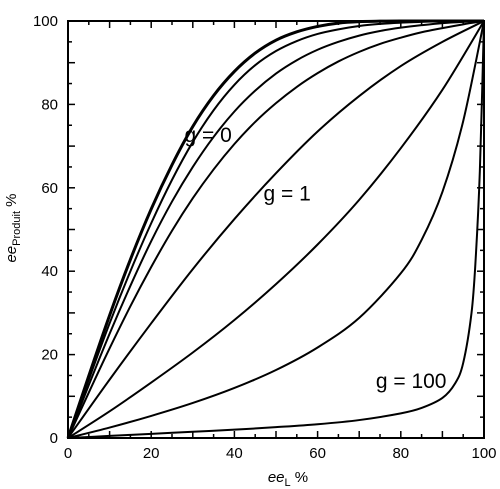 The image size is (500, 489). What do you see at coordinates (287, 193) in the screenshot?
I see `curve-annotation-2: g = 1` at bounding box center [287, 193].